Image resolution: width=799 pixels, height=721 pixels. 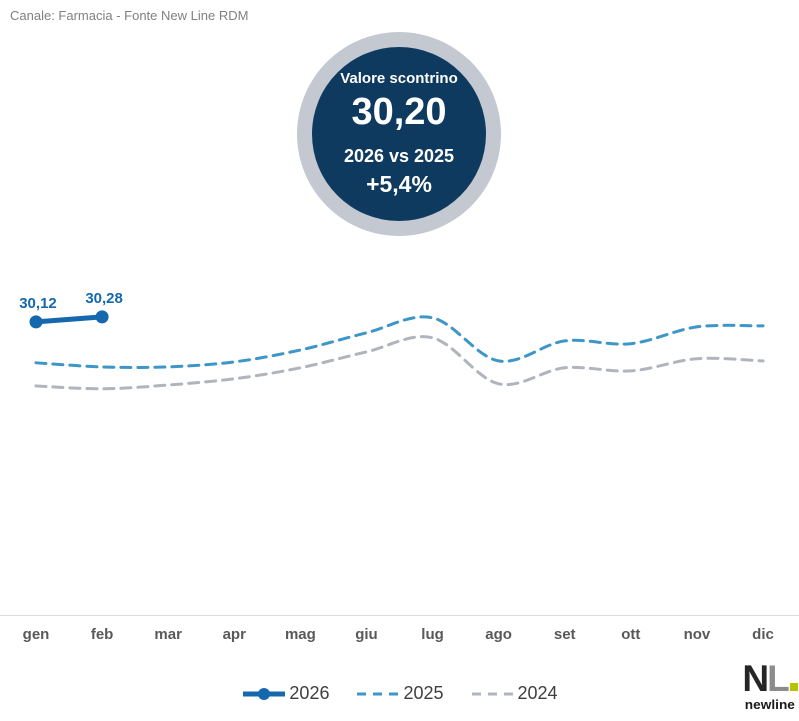 What do you see at coordinates (537, 693) in the screenshot?
I see `legend-label-2024: 2024` at bounding box center [537, 693].